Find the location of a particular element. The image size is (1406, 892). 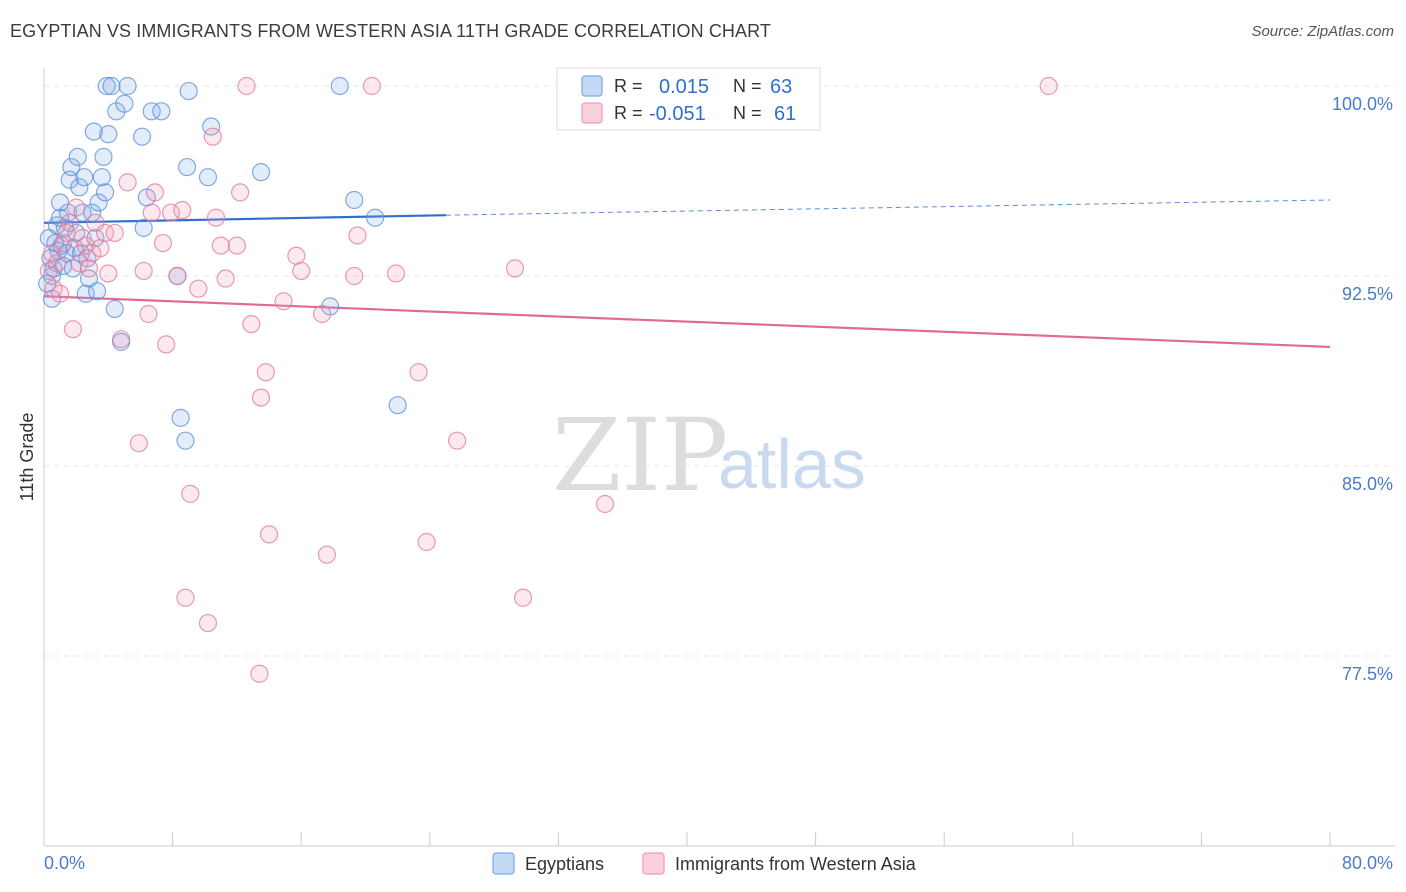

stats-n-label-egyptians: N = is located at coordinates (747, 86).